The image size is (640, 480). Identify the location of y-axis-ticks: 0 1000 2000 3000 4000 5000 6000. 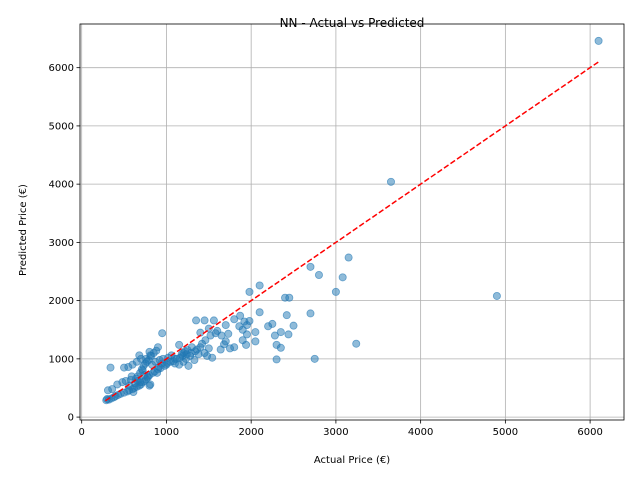
(64, 243).